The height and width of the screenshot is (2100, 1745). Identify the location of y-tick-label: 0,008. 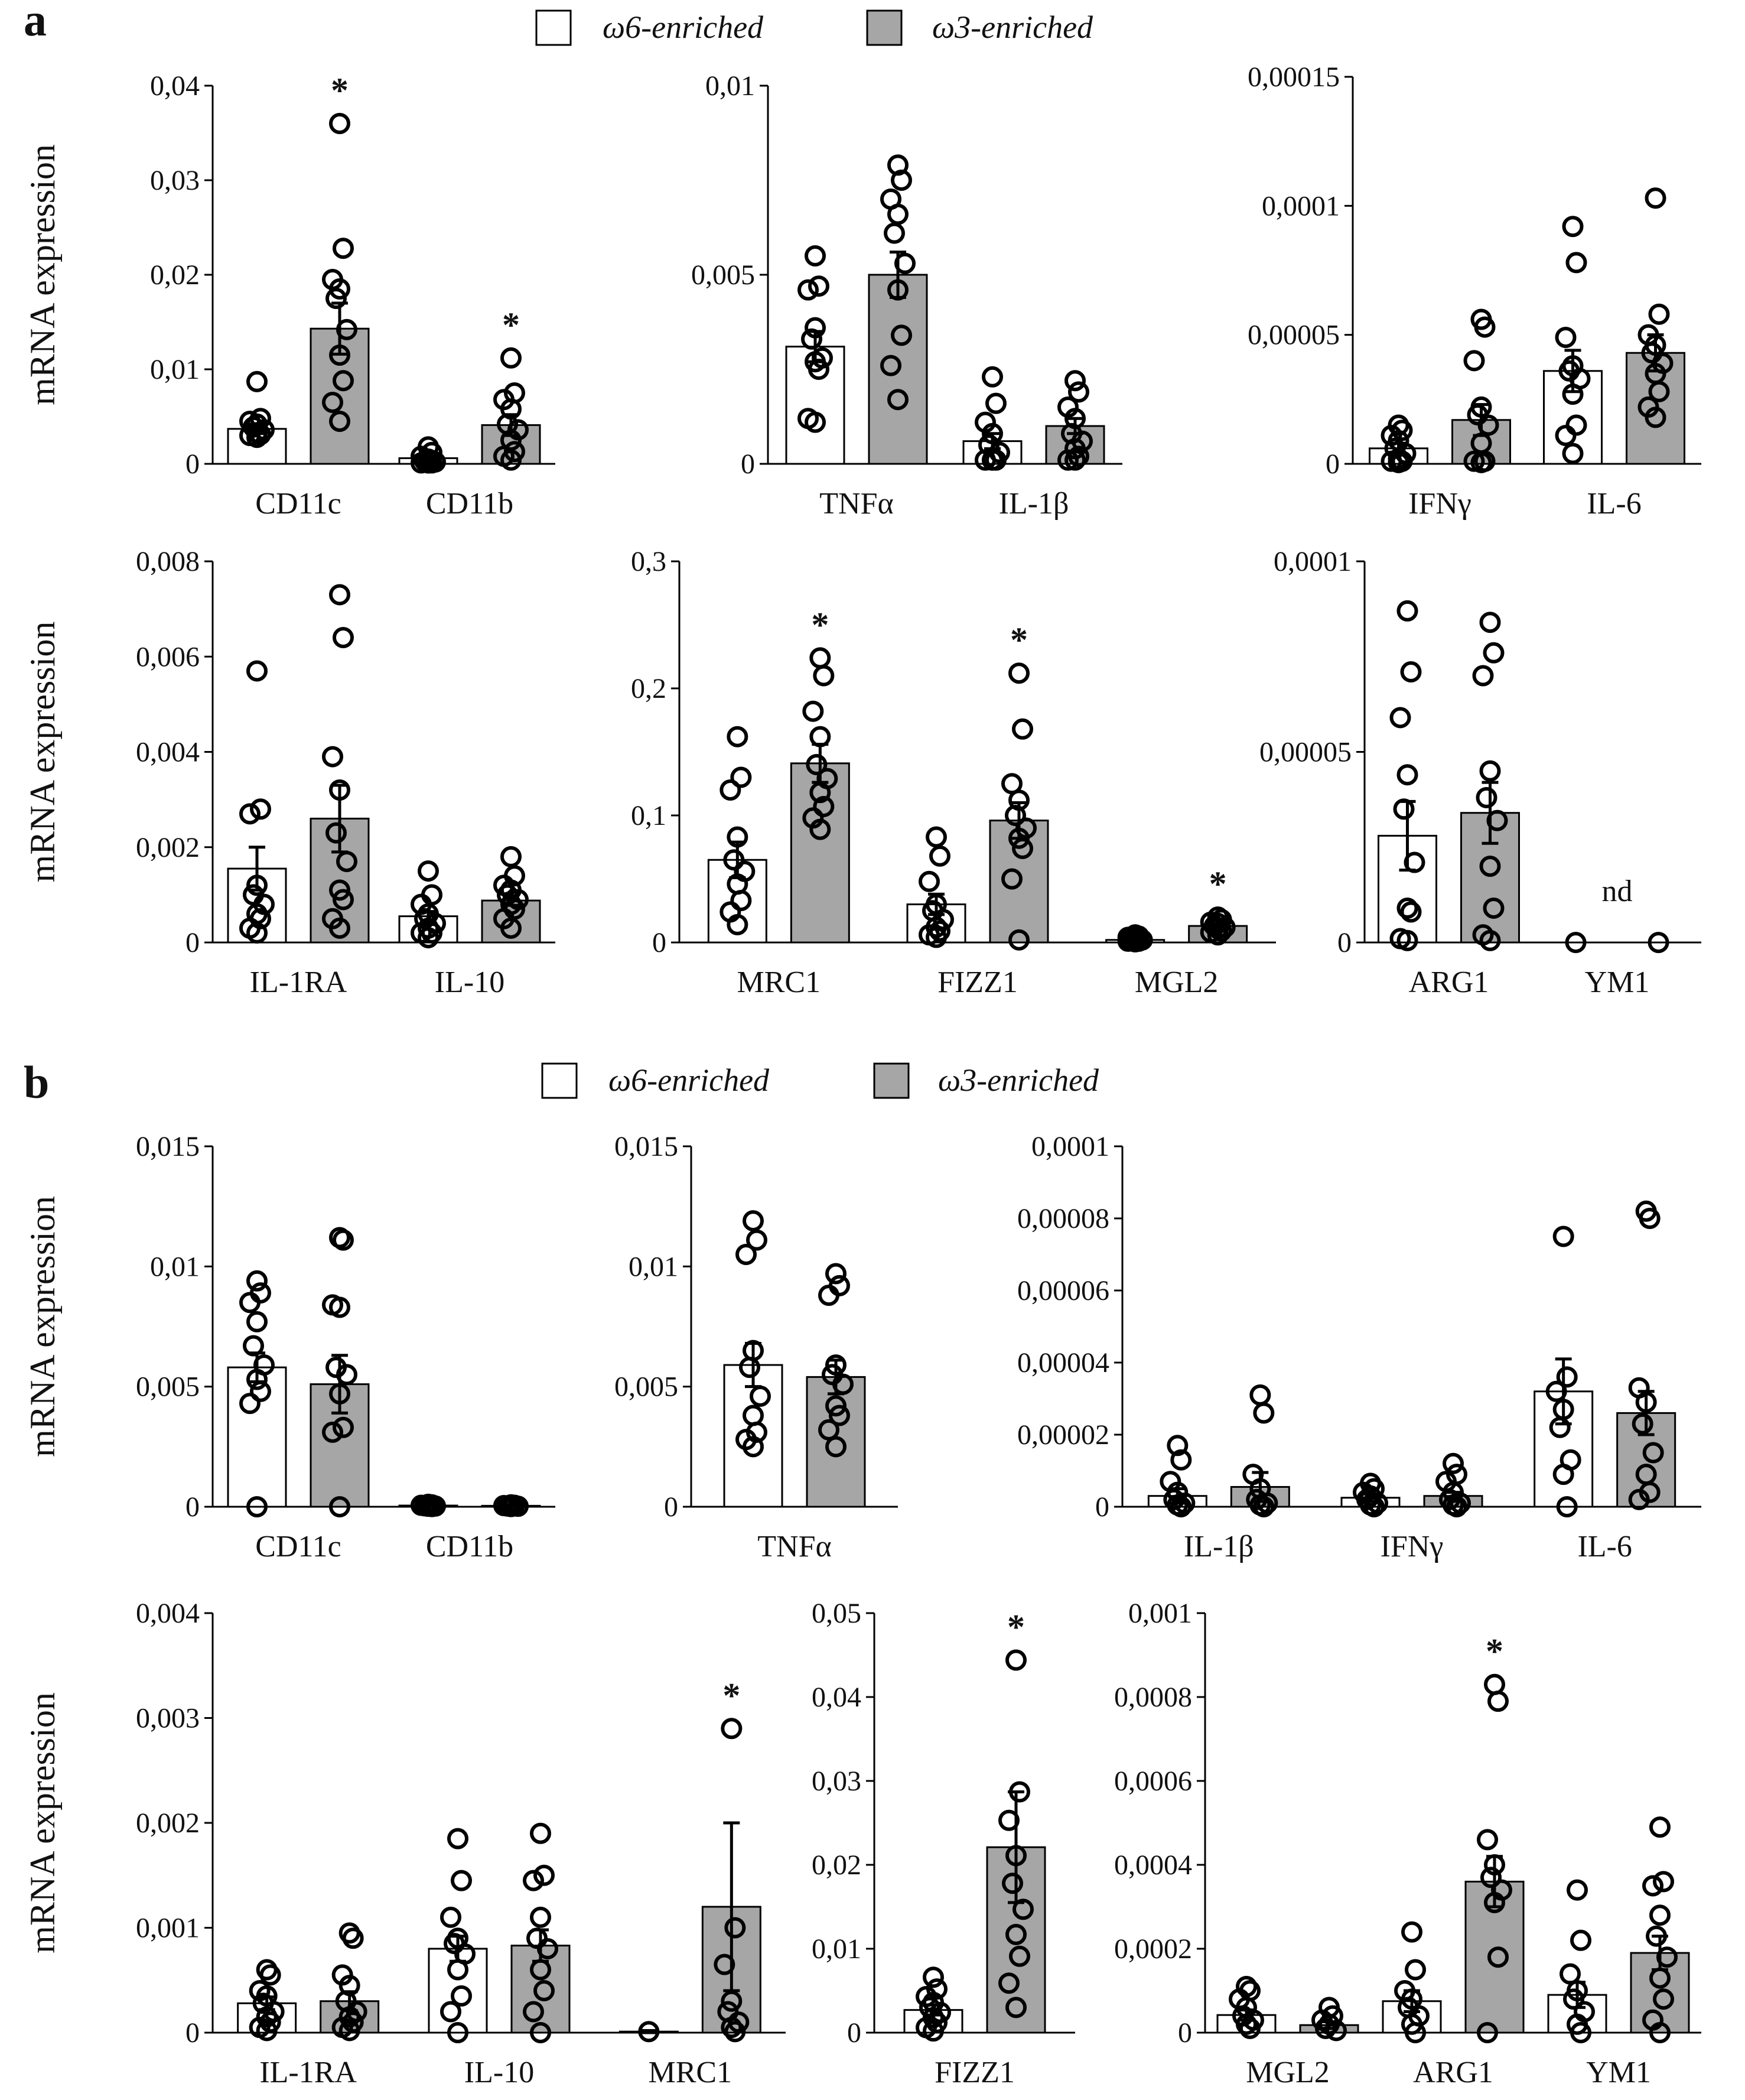
(168, 561).